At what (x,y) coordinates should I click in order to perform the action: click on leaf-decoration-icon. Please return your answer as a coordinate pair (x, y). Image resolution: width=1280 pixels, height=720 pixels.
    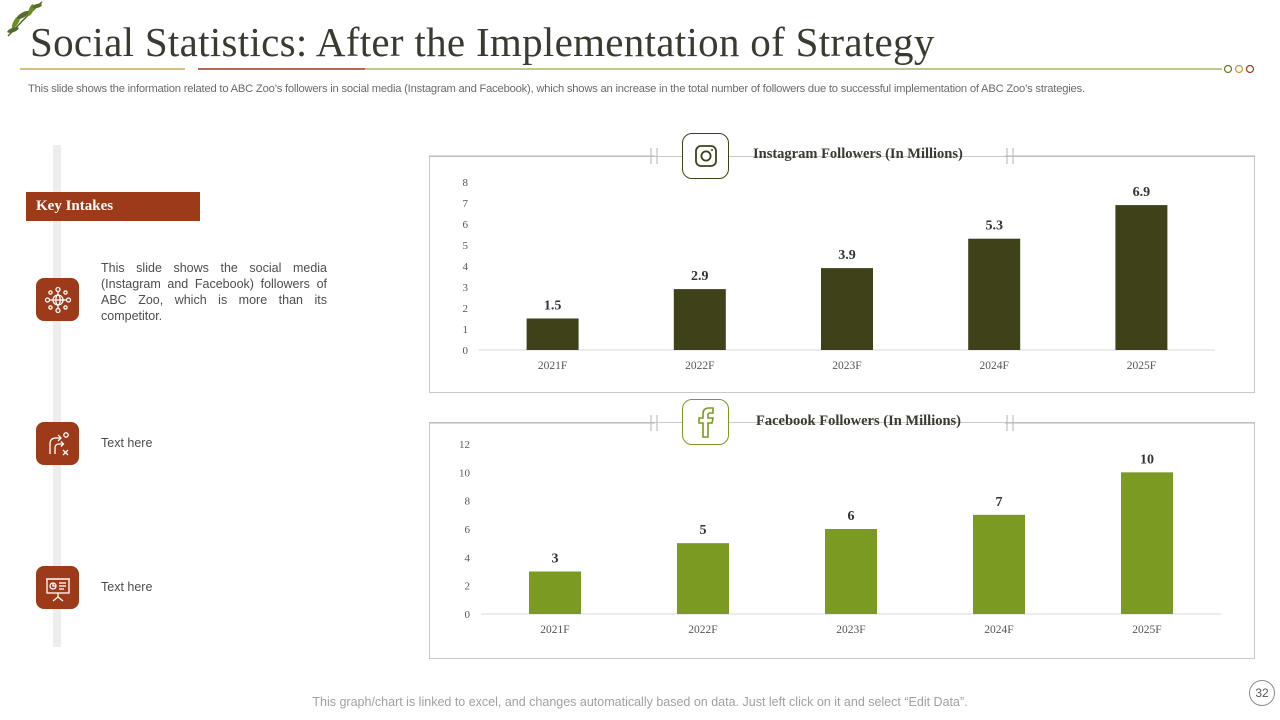
    Looking at the image, I should click on (25, 19).